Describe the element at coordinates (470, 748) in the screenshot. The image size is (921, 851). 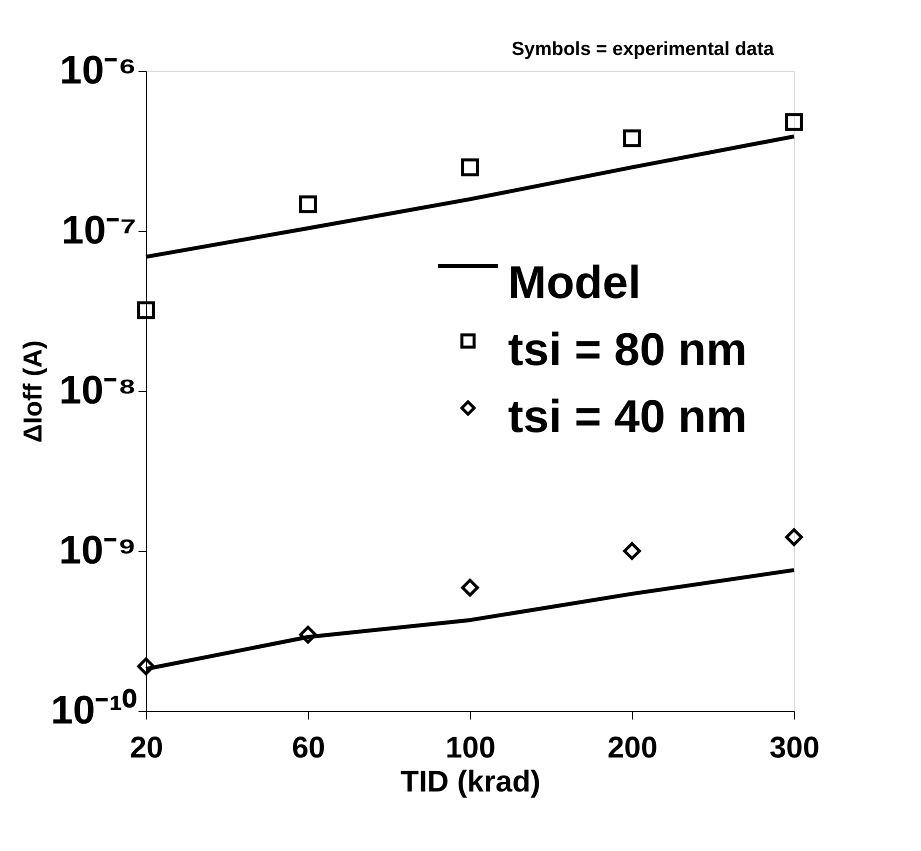
I see `x-tick-label: 100` at that location.